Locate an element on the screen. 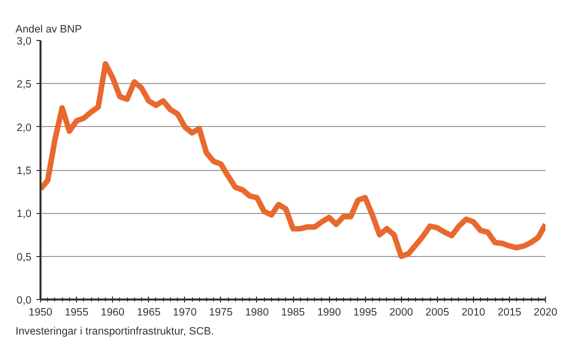 This screenshot has height=344, width=567. x-tick-label: 2020 is located at coordinates (546, 312).